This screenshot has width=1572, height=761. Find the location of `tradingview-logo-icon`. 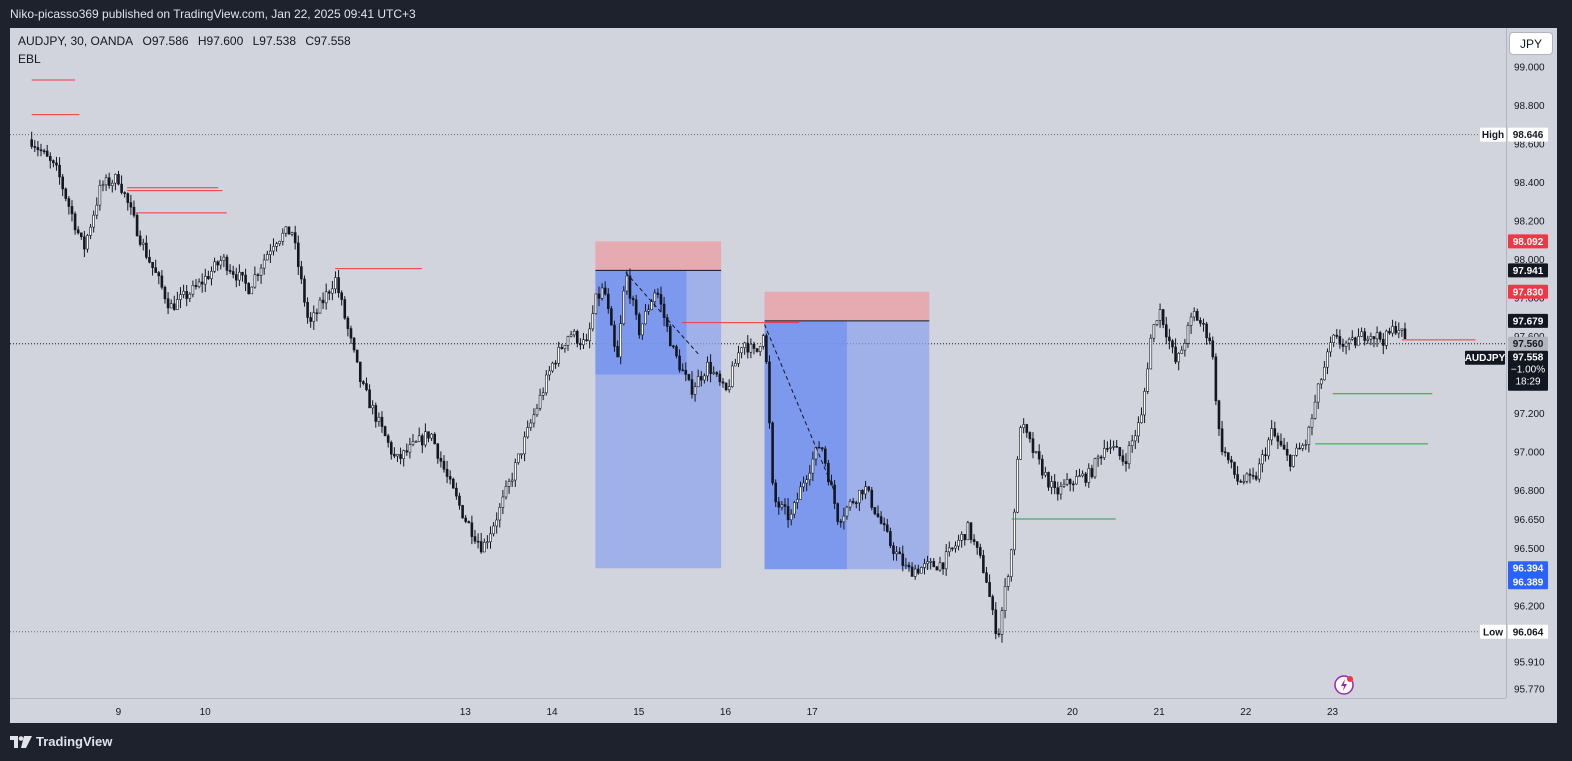

tradingview-logo-icon is located at coordinates (21, 741).